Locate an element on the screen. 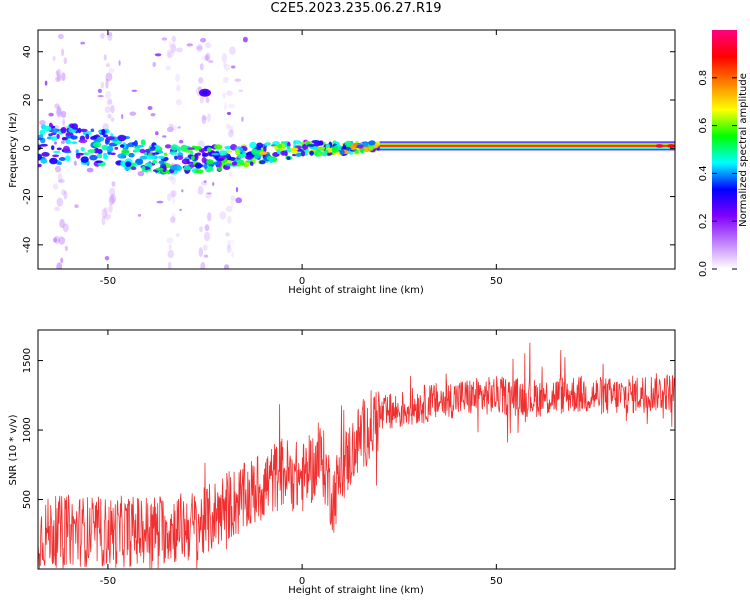  y-tick-label: 1000 is located at coordinates (27, 429).